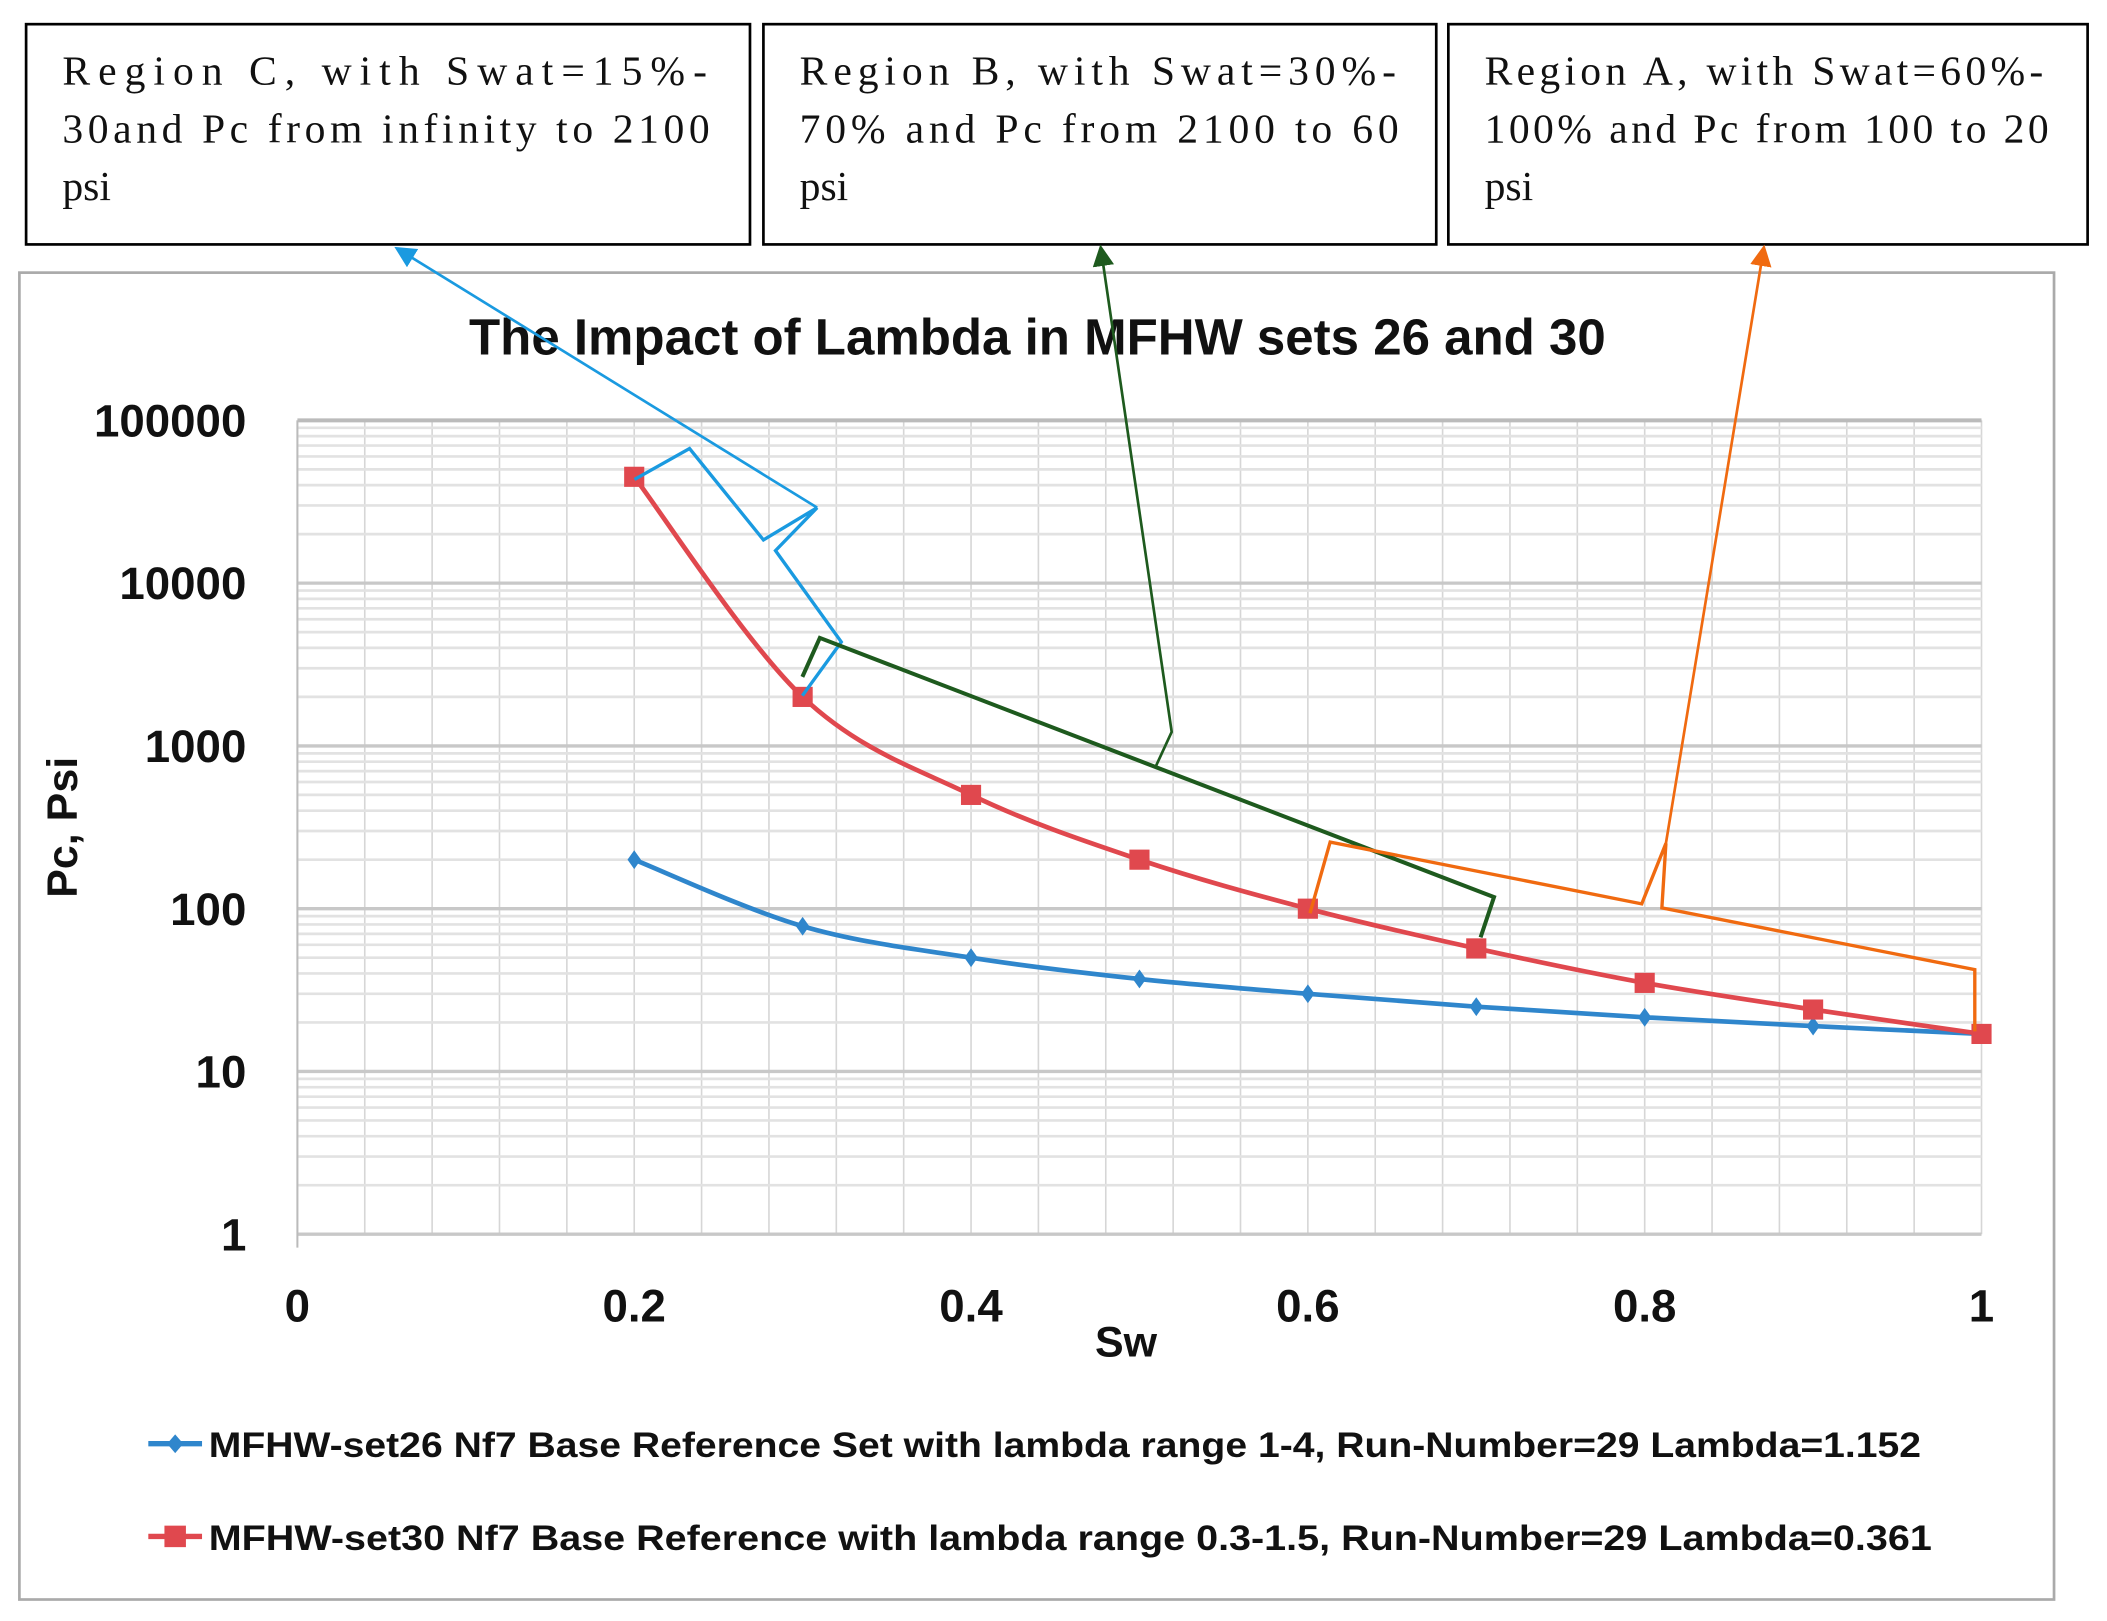  What do you see at coordinates (1098, 72) in the screenshot?
I see `annotation-line: Region B, with Swat=30%-` at bounding box center [1098, 72].